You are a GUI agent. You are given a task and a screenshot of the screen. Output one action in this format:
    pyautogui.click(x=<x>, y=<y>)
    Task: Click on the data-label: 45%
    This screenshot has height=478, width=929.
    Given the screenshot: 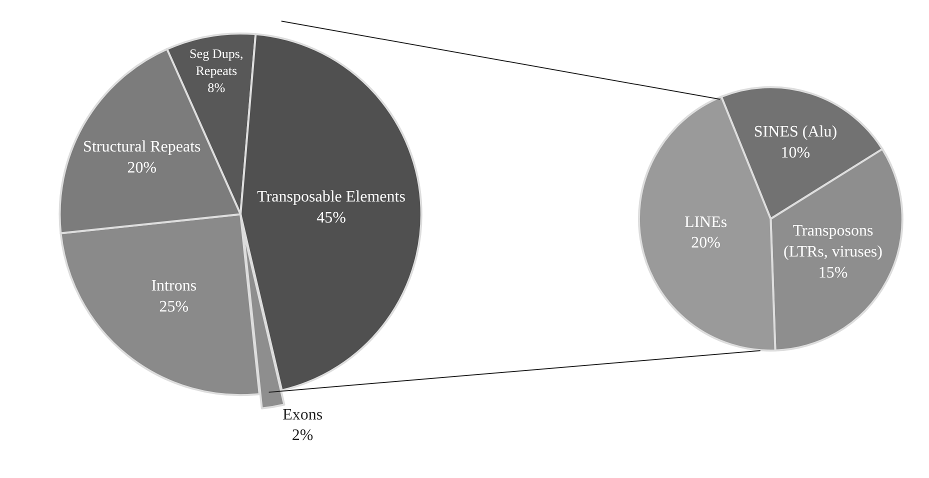 What is the action you would take?
    pyautogui.click(x=331, y=218)
    